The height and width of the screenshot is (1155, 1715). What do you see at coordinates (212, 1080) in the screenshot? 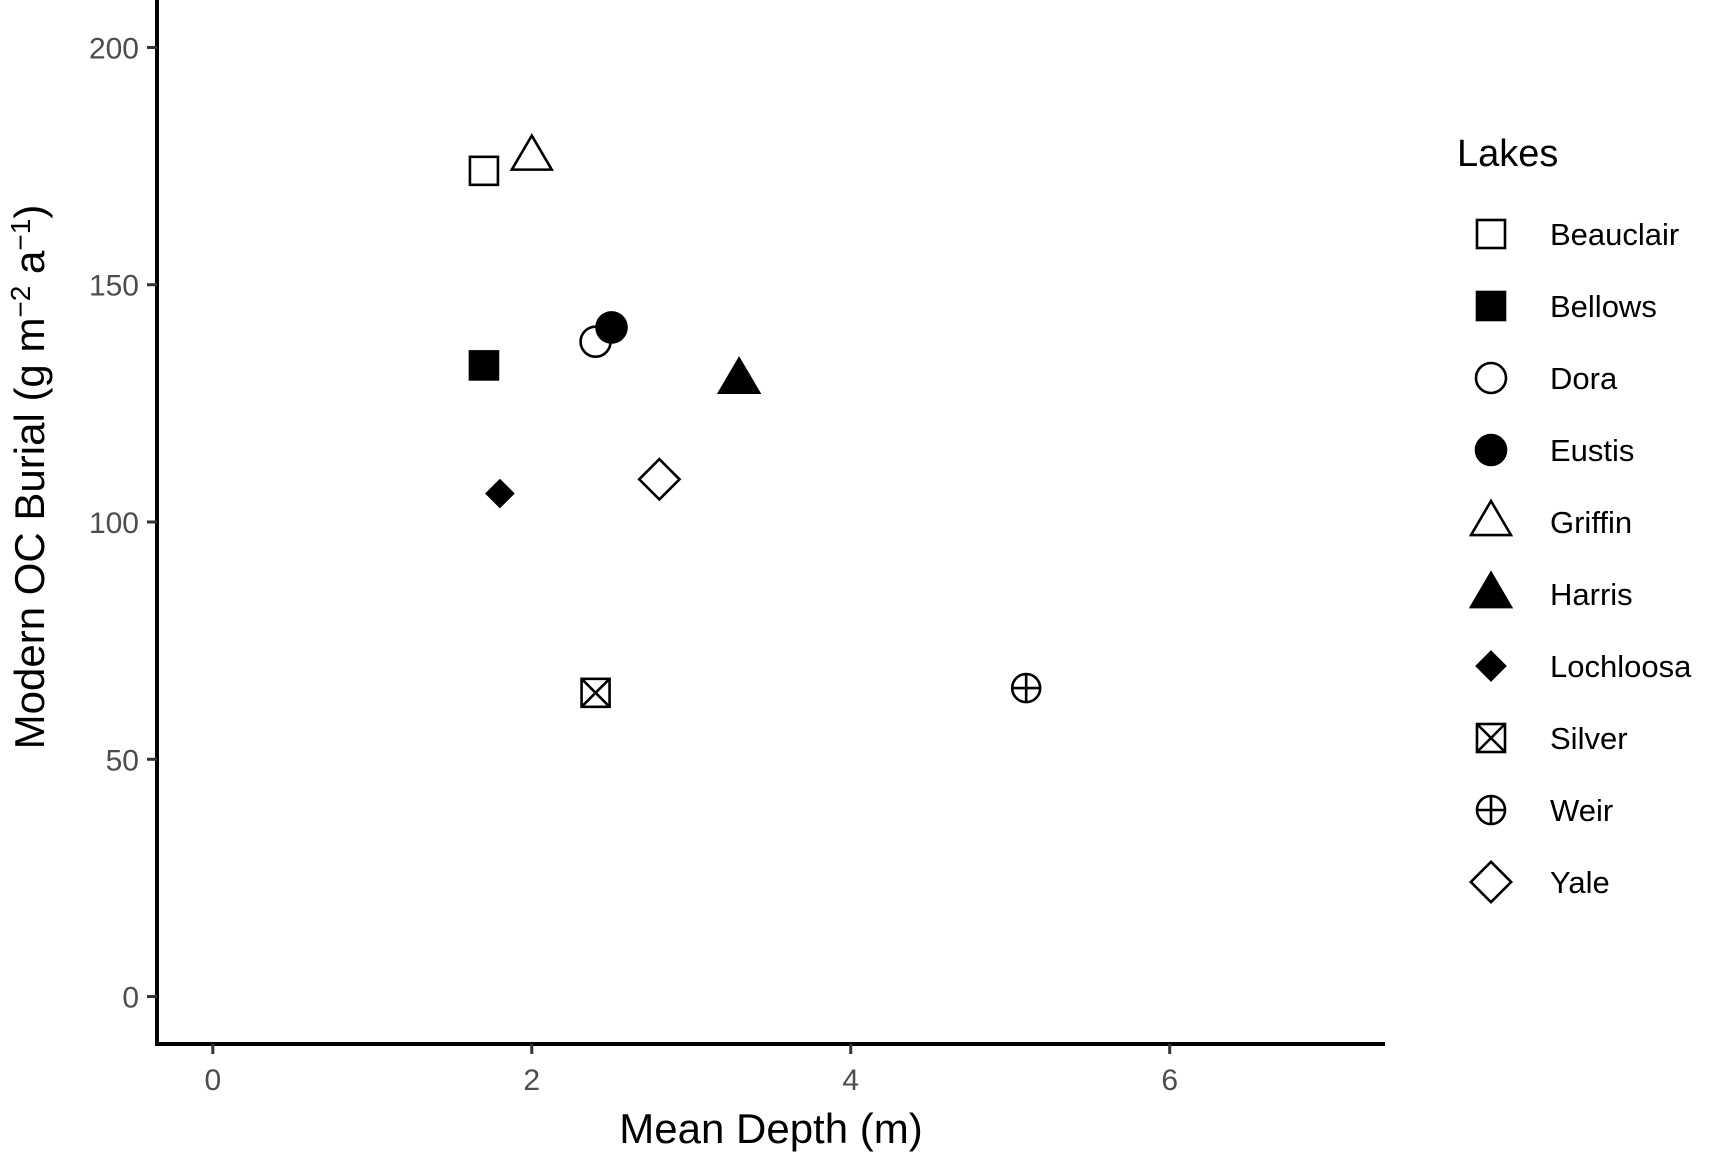
I see `x-tick-label: 0` at bounding box center [212, 1080].